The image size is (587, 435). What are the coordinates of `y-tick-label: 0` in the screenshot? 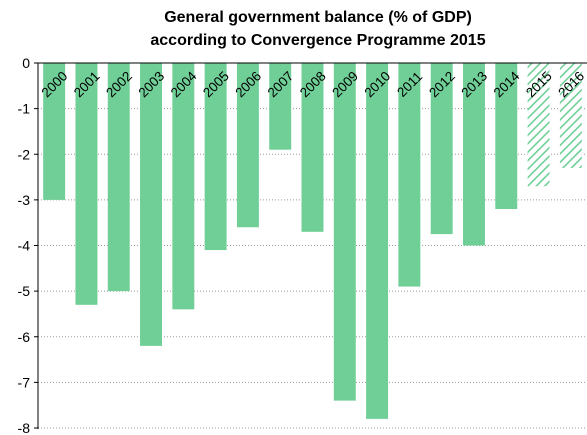 It's located at (26, 63).